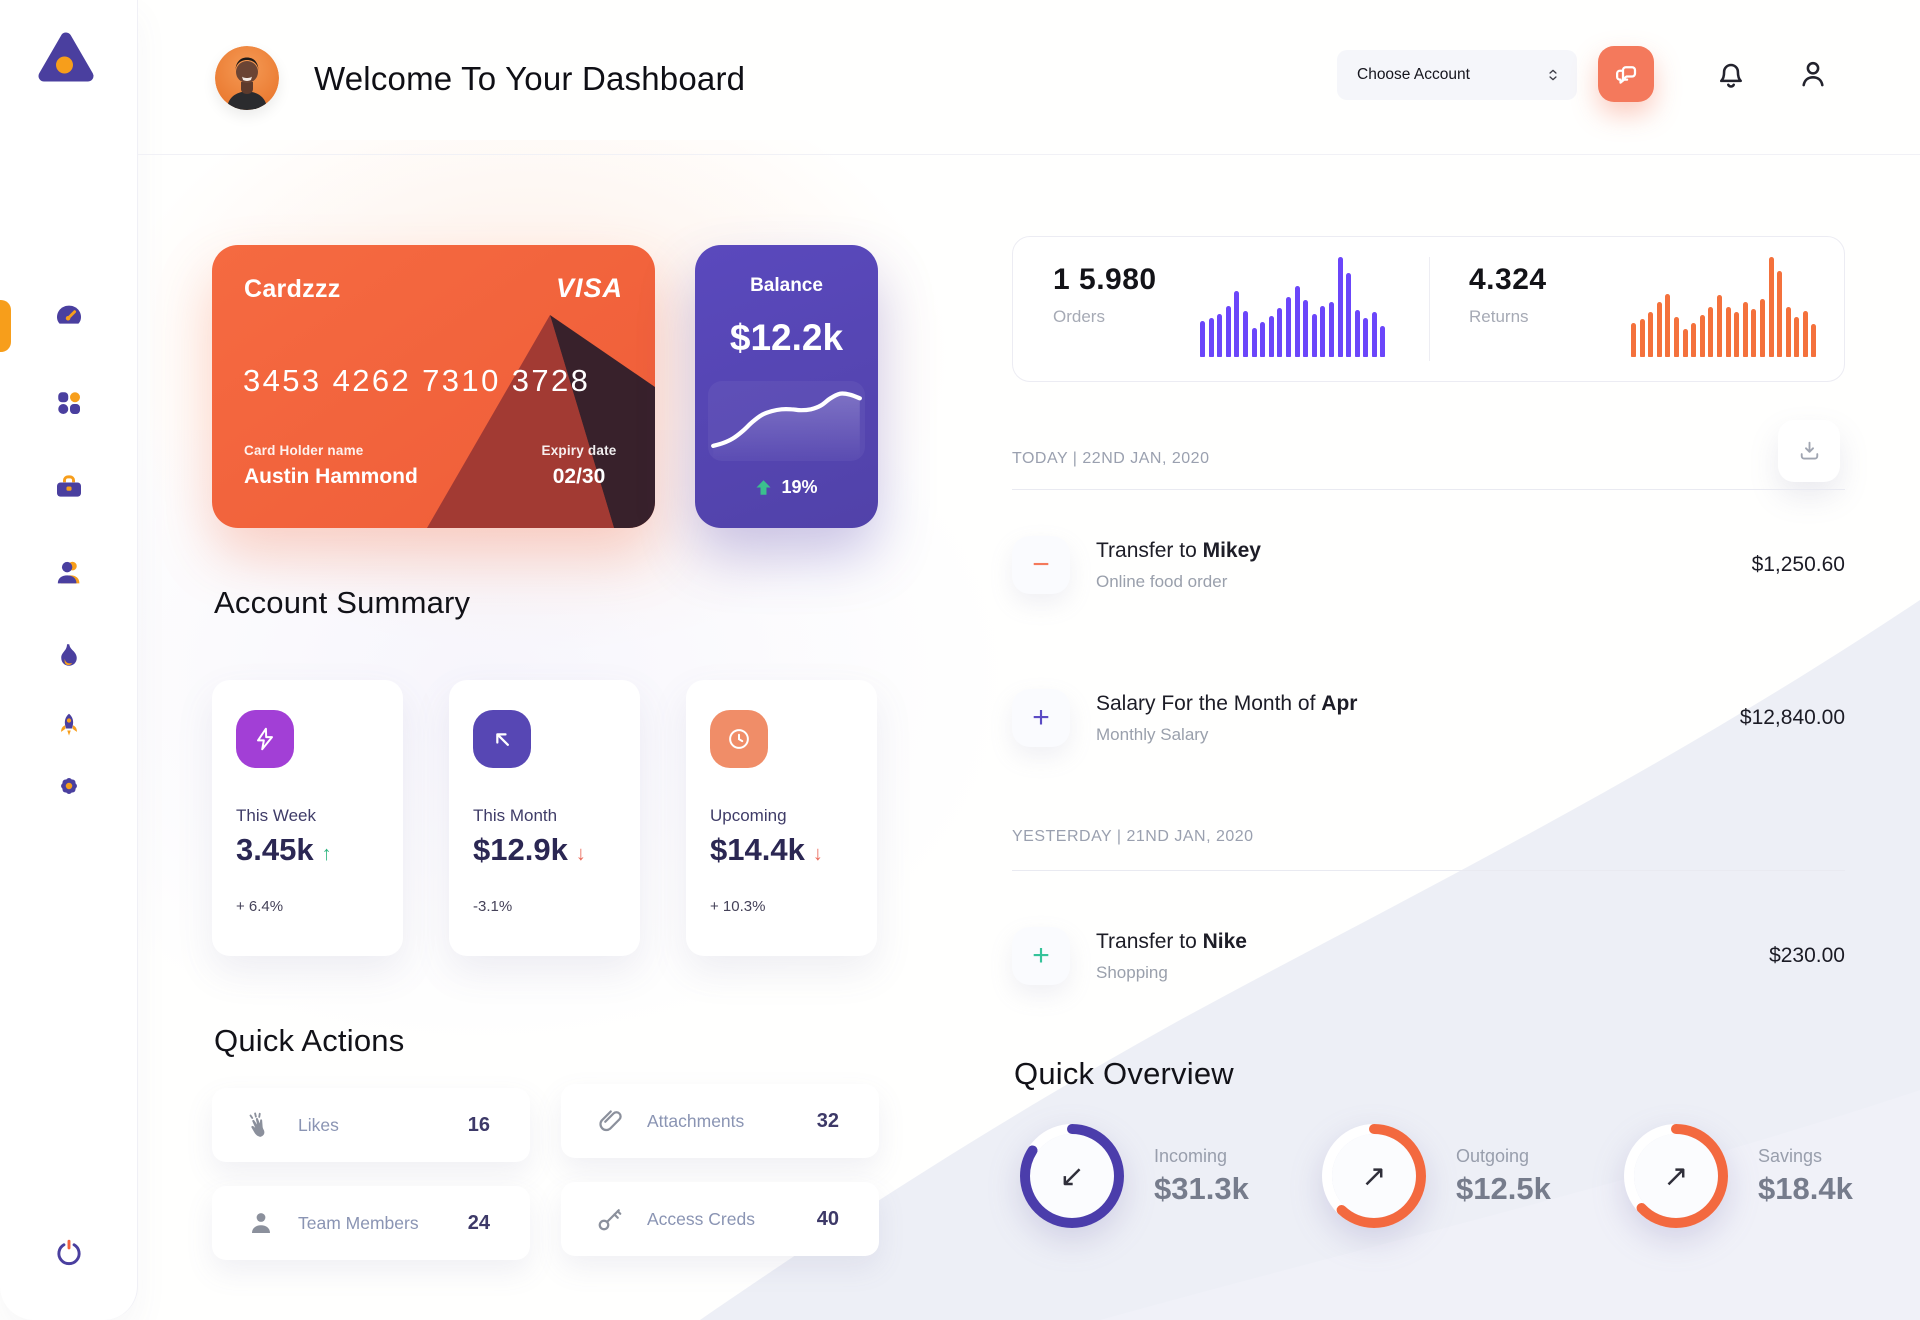  I want to click on divider, so click(1428, 489).